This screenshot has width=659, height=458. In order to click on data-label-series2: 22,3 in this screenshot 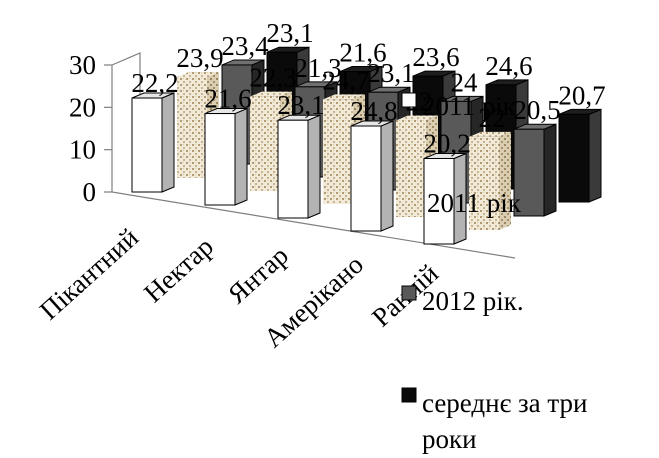, I will do `click(272, 78)`.